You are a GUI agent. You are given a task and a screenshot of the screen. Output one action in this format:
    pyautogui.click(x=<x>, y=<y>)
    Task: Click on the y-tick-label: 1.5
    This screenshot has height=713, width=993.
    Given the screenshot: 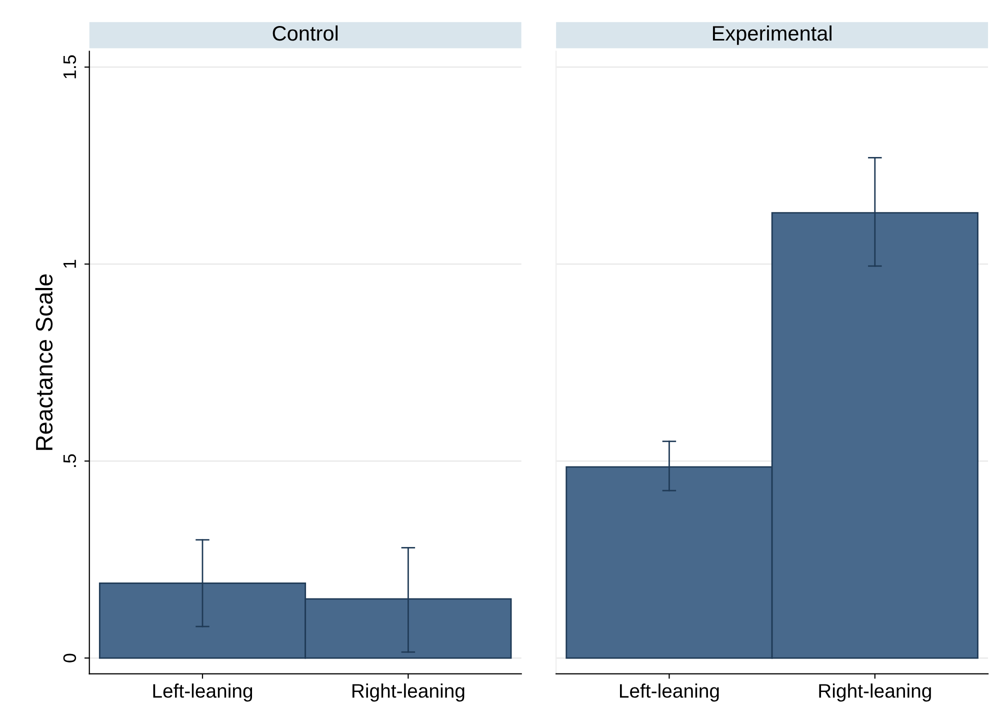 What is the action you would take?
    pyautogui.click(x=69, y=66)
    